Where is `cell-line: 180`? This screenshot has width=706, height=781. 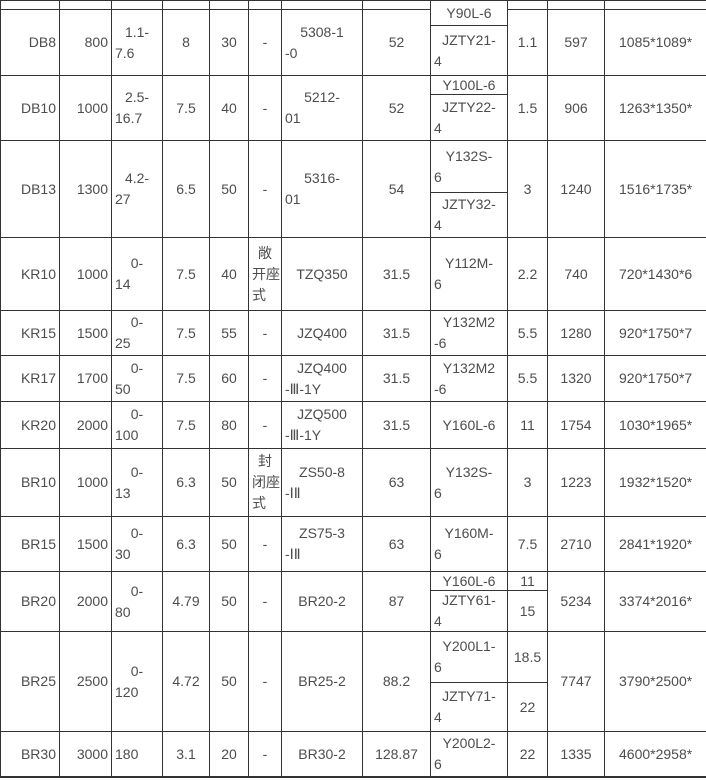
cell-line: 180 is located at coordinates (127, 753).